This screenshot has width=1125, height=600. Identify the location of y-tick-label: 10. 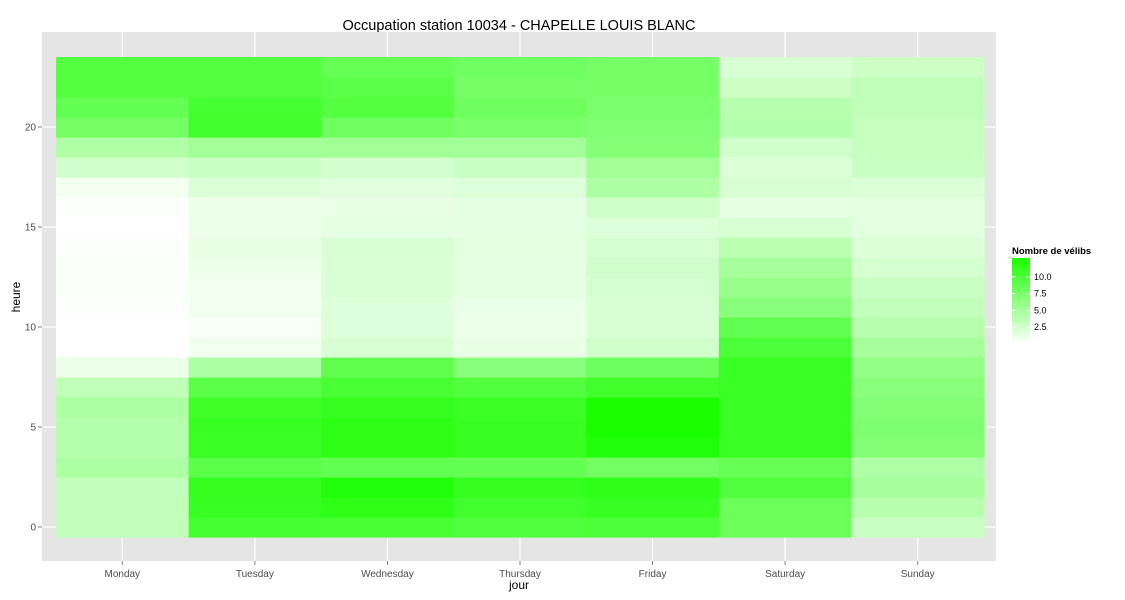
(31, 328).